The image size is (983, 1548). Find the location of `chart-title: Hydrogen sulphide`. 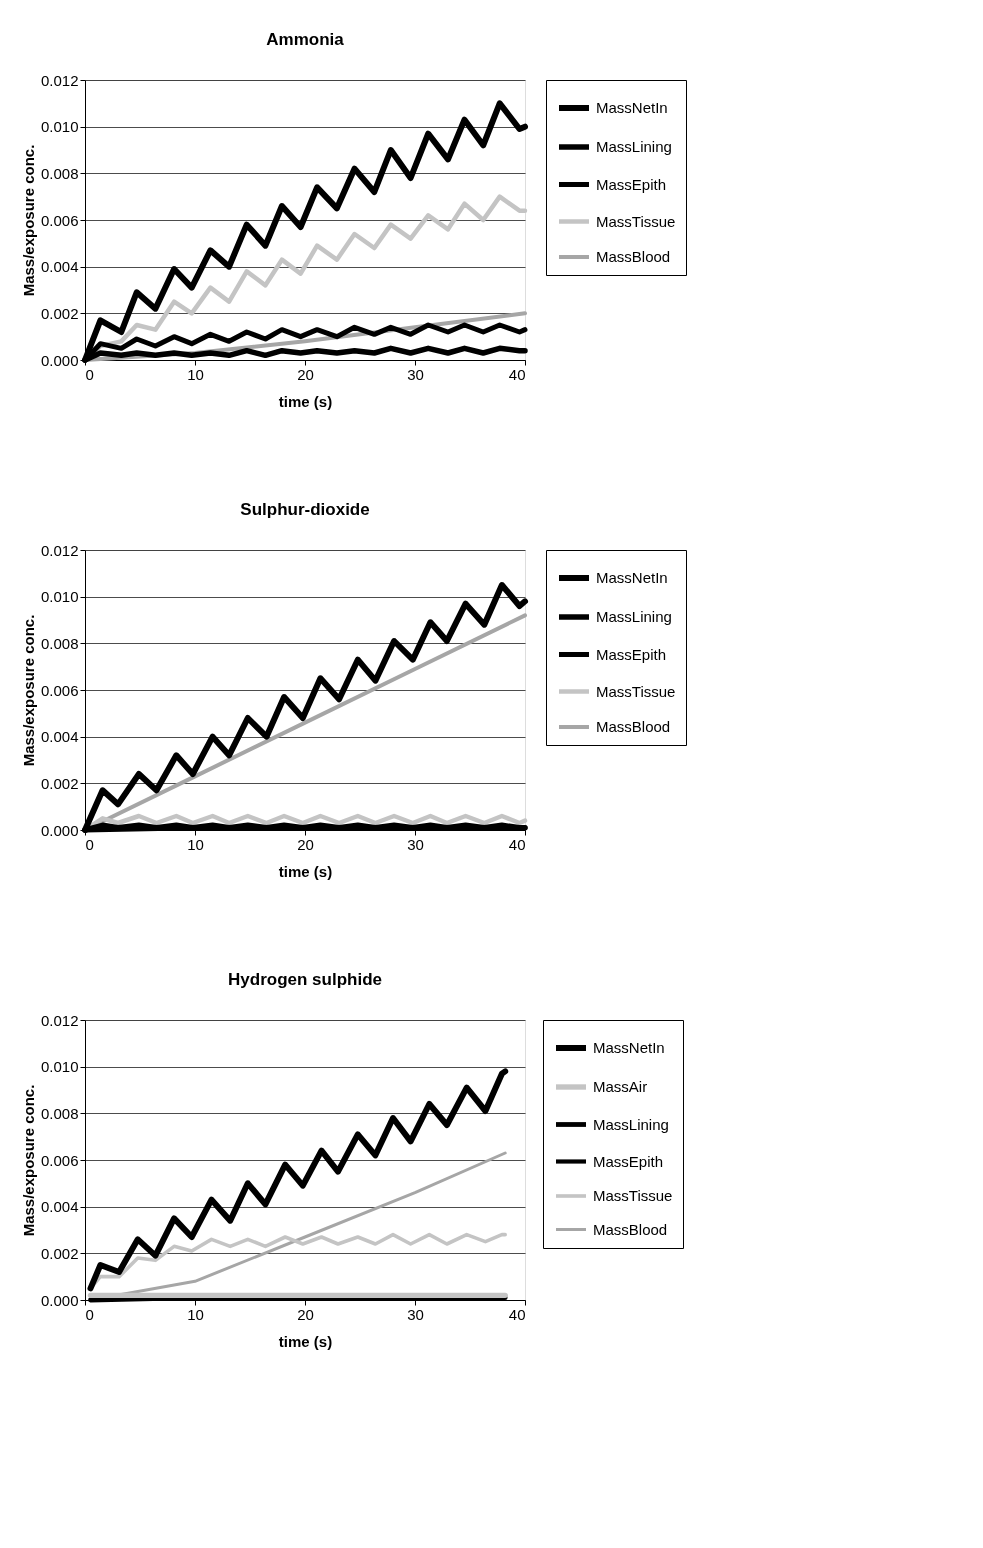

chart-title: Hydrogen sulphide is located at coordinates (305, 979).